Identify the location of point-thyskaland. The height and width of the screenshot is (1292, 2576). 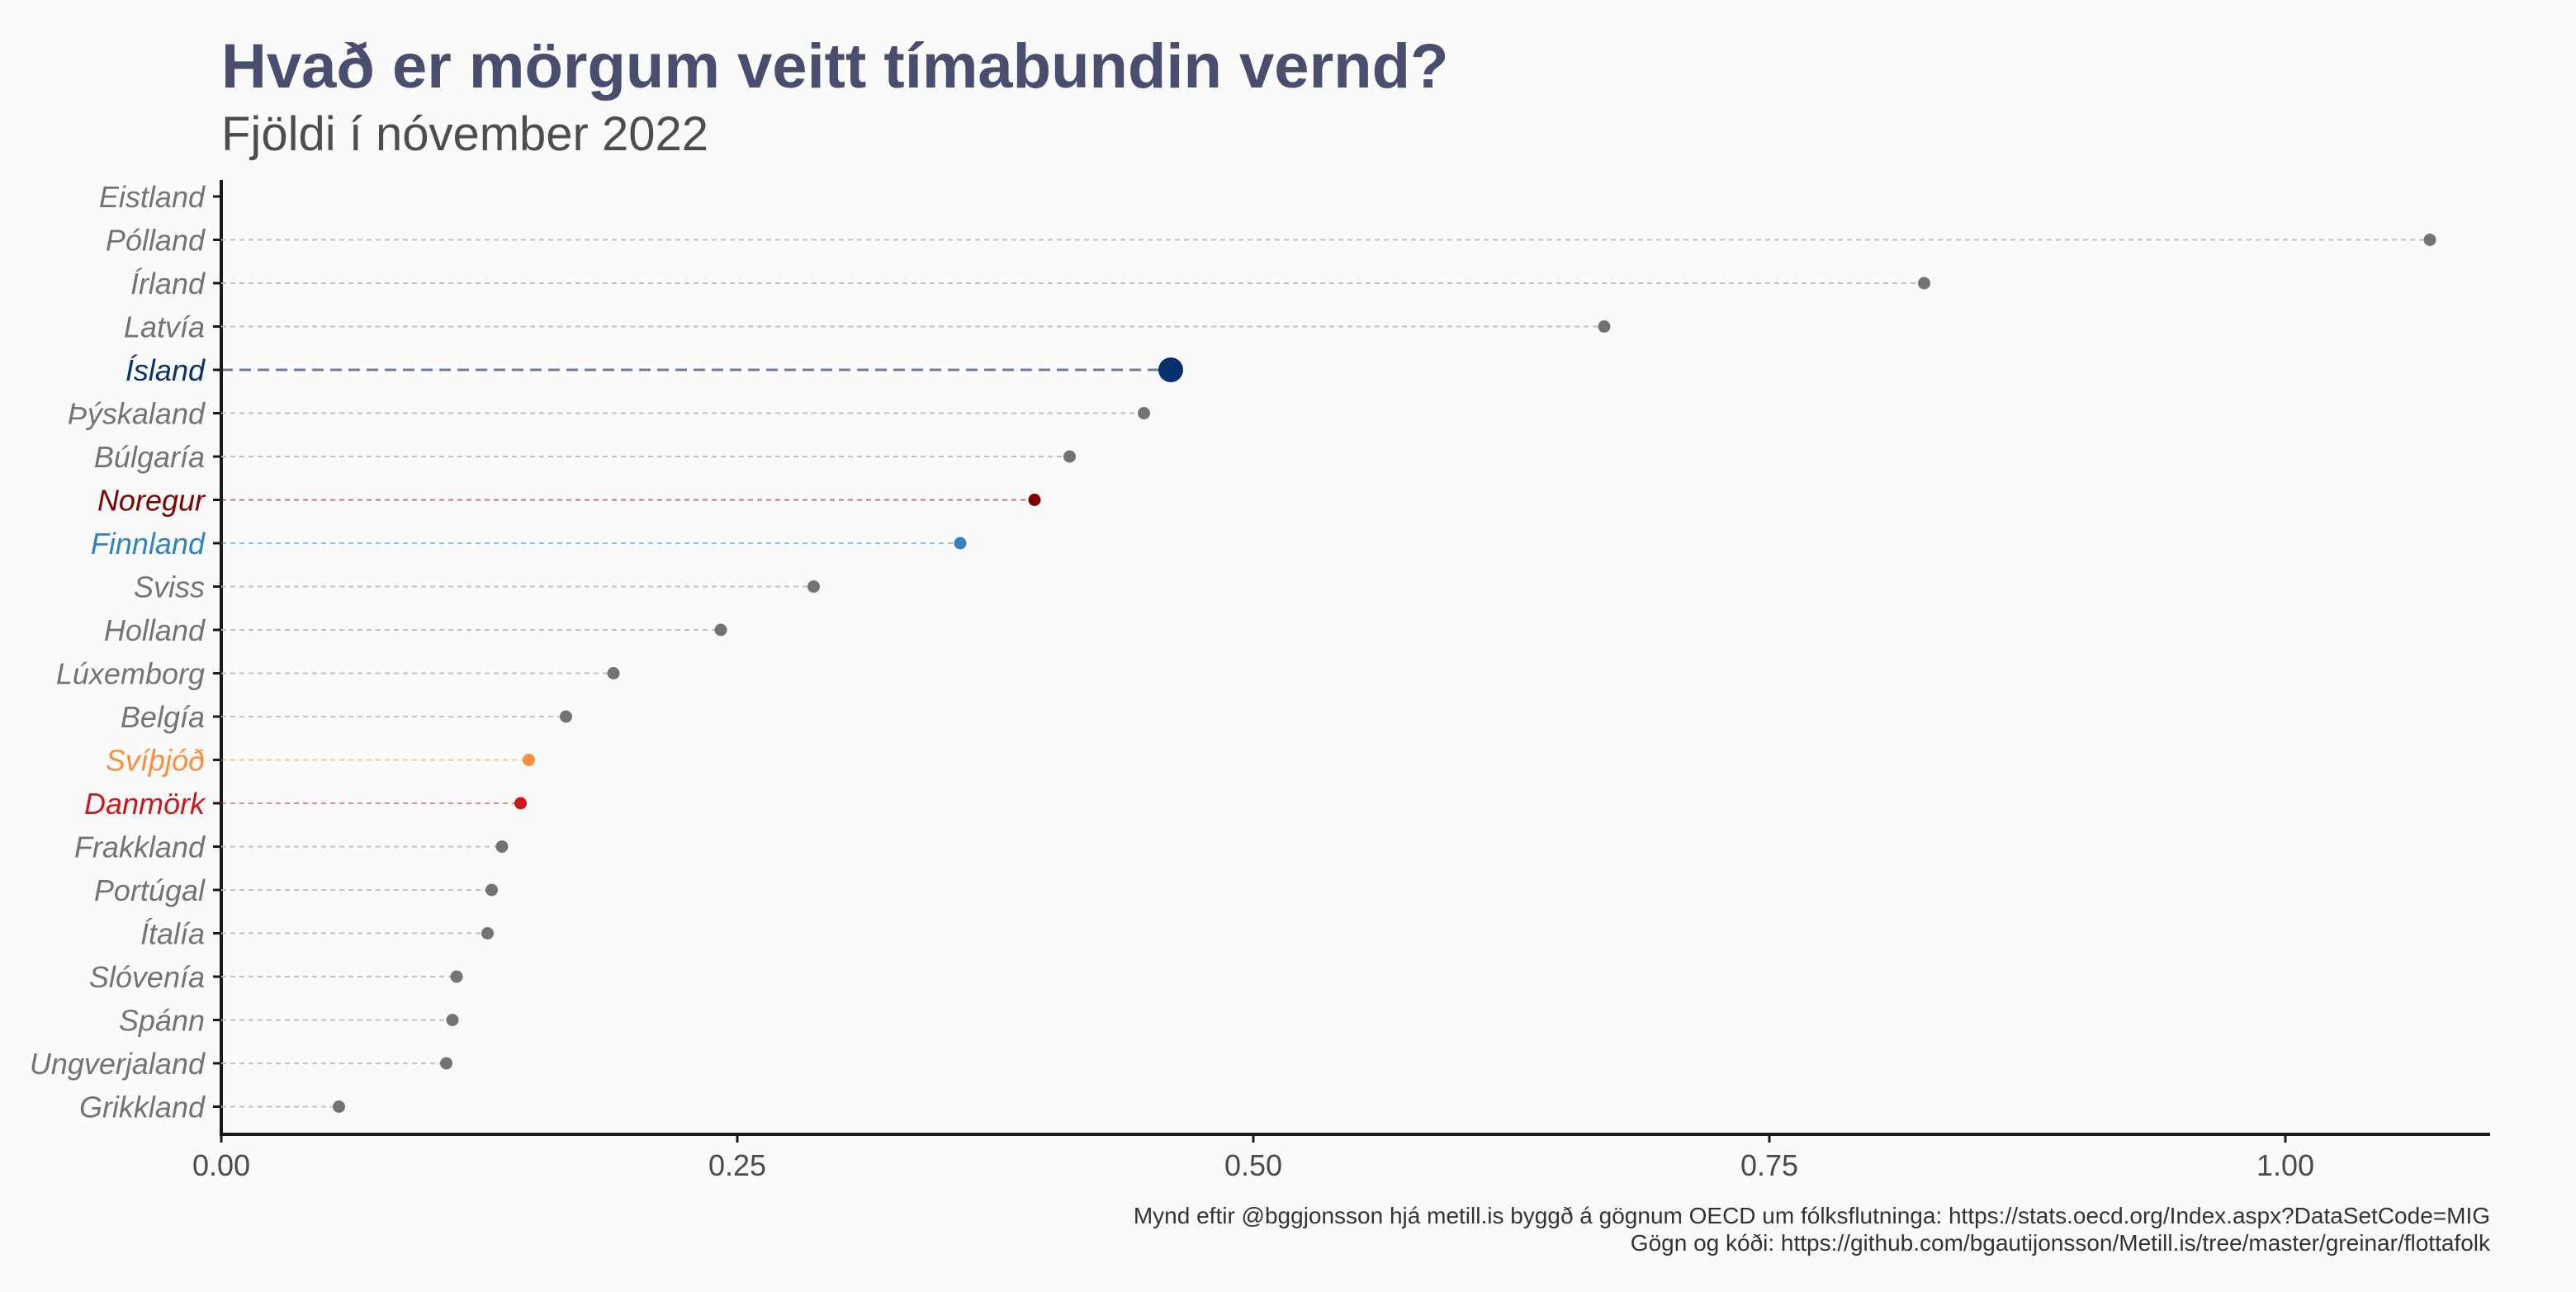
(1144, 413).